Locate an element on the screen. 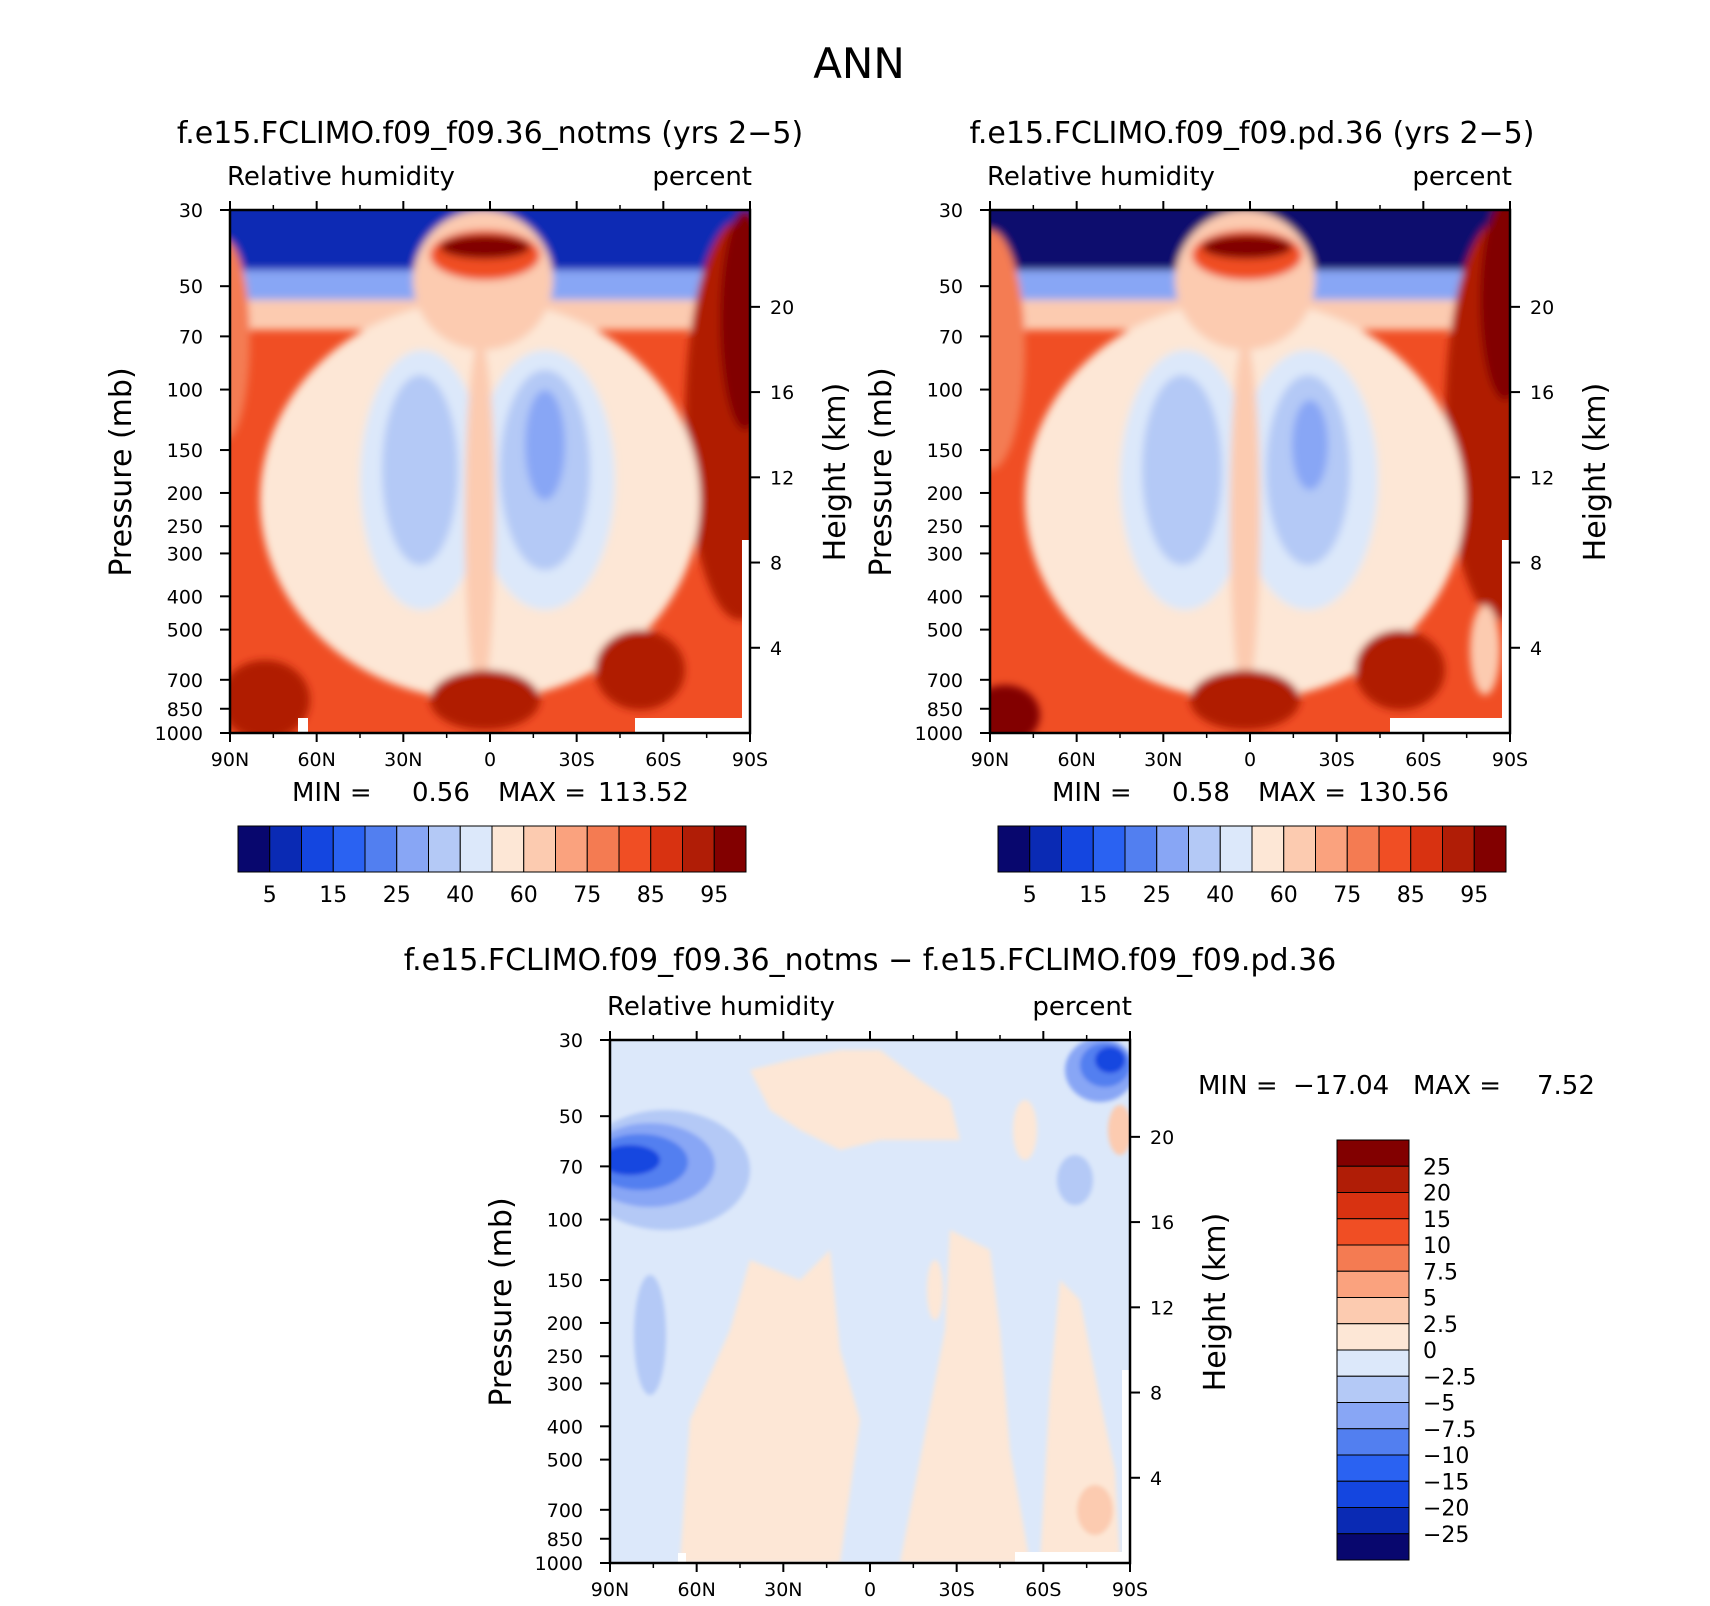 This screenshot has width=1710, height=1606. colorbar-label: 95 is located at coordinates (1474, 895).